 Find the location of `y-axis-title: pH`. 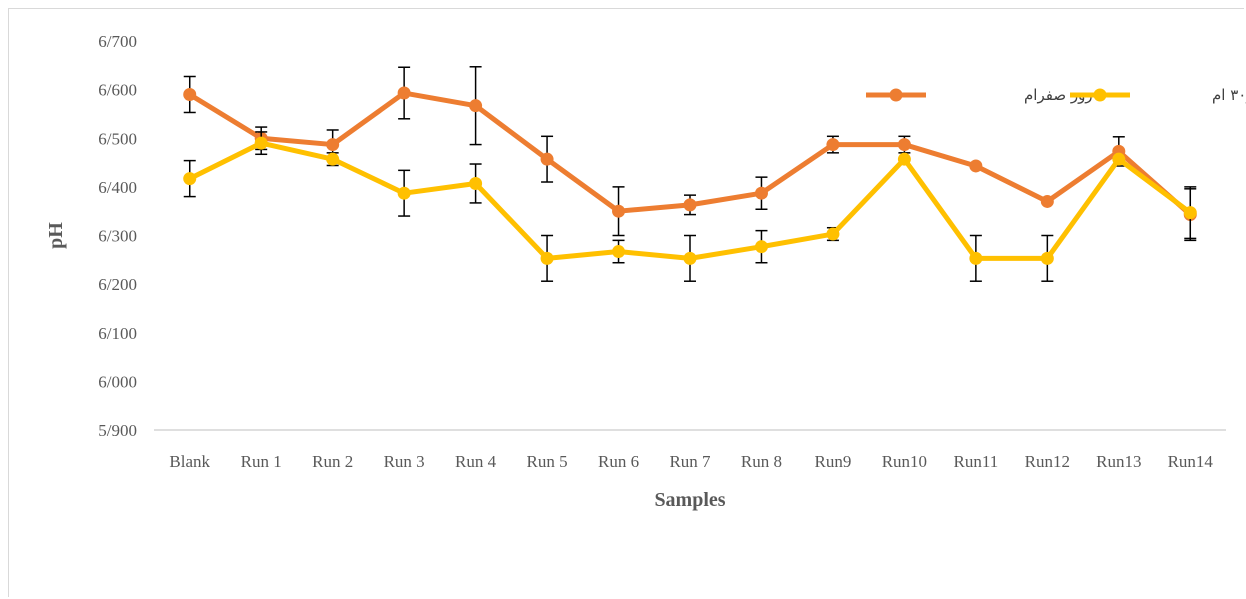

y-axis-title: pH is located at coordinates (56, 235).